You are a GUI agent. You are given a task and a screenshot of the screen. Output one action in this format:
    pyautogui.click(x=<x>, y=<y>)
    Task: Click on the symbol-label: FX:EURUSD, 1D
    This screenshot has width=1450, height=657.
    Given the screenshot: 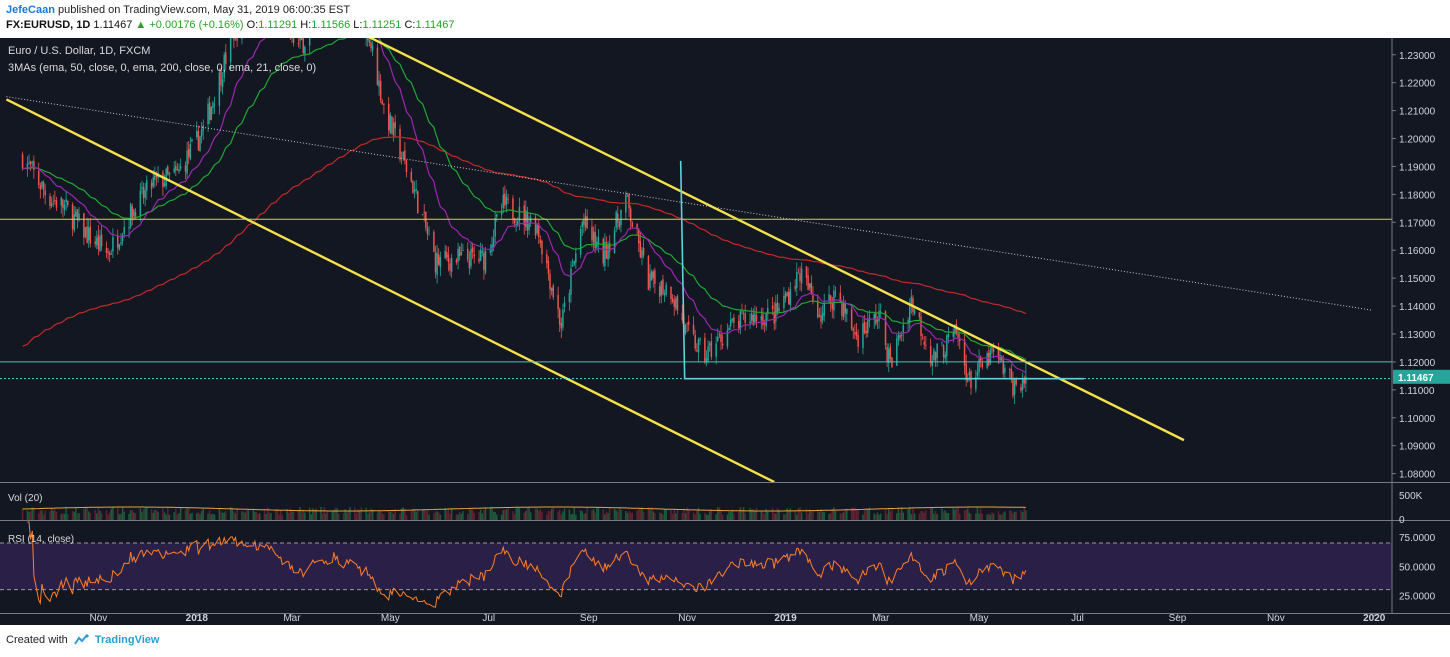 What is the action you would take?
    pyautogui.click(x=48, y=25)
    